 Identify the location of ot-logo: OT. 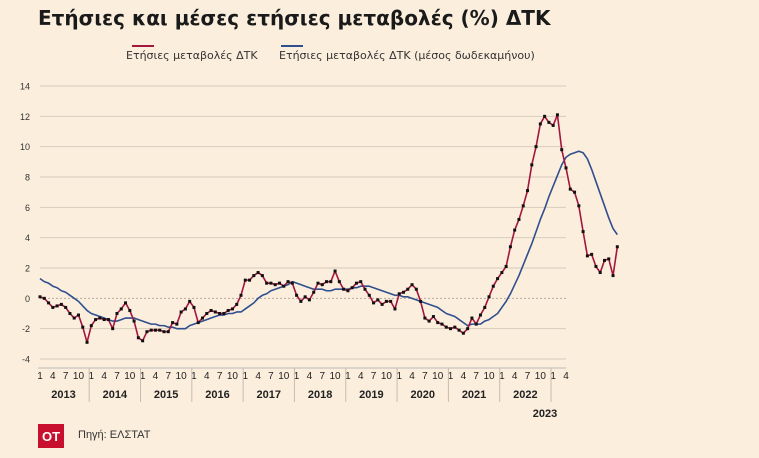
(51, 436).